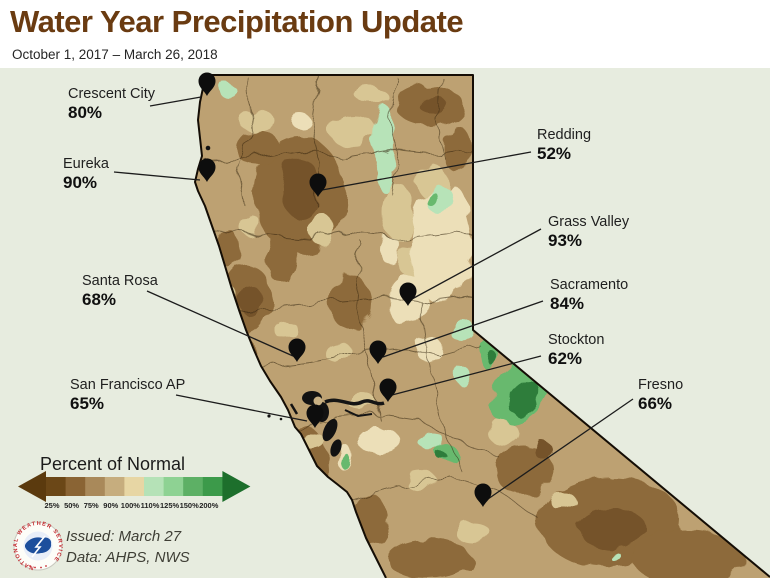 The width and height of the screenshot is (770, 578). What do you see at coordinates (80, 183) in the screenshot?
I see `station-percent-value: 90%` at bounding box center [80, 183].